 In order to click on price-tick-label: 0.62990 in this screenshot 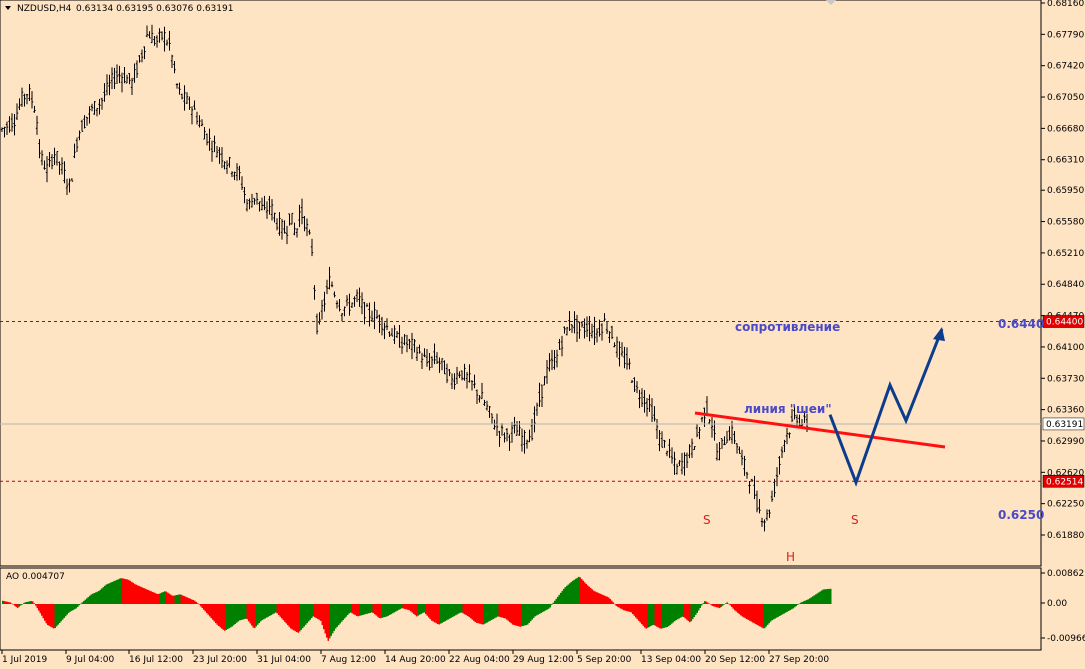, I will do `click(1065, 442)`.